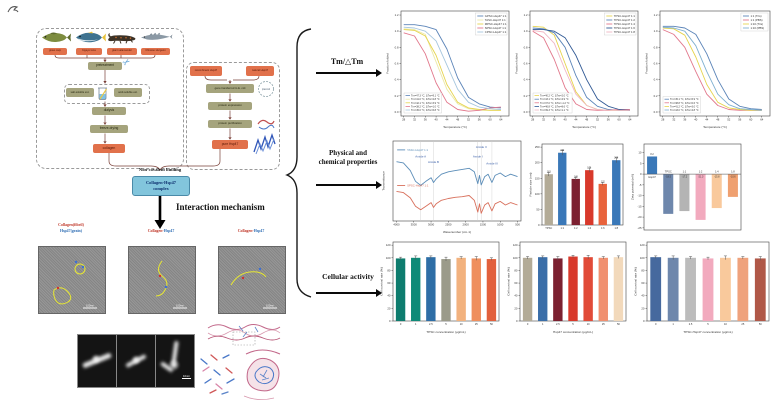  I want to click on svg-text: Cell survival rate (%), so click(636, 281).